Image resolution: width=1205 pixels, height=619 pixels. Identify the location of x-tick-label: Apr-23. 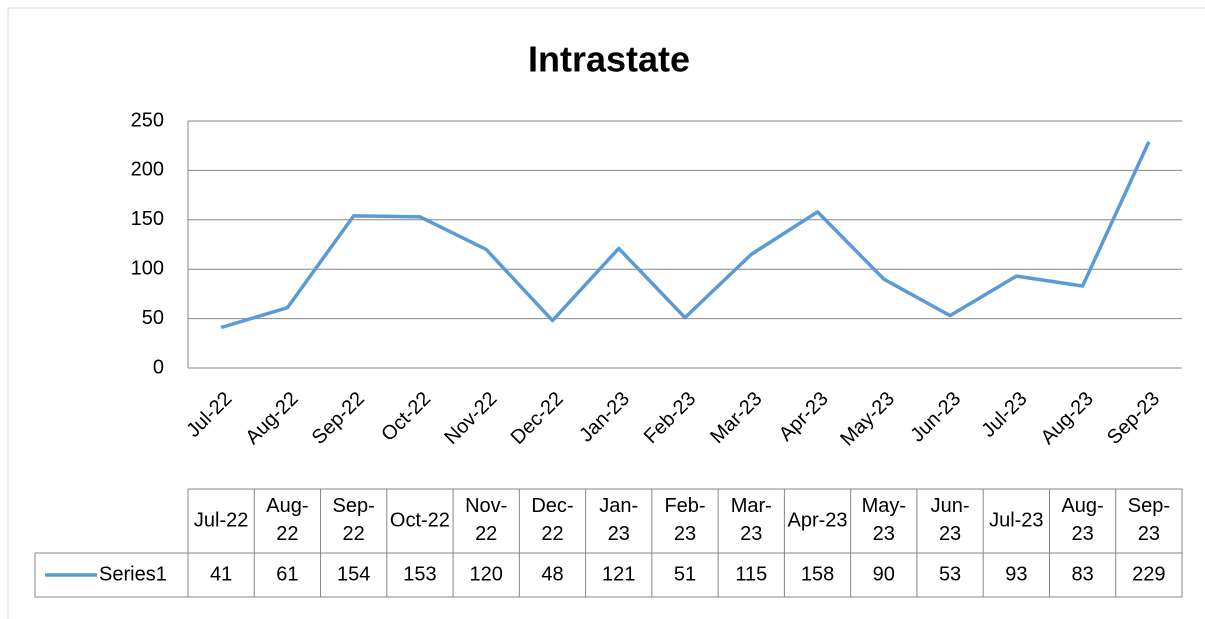
(804, 417).